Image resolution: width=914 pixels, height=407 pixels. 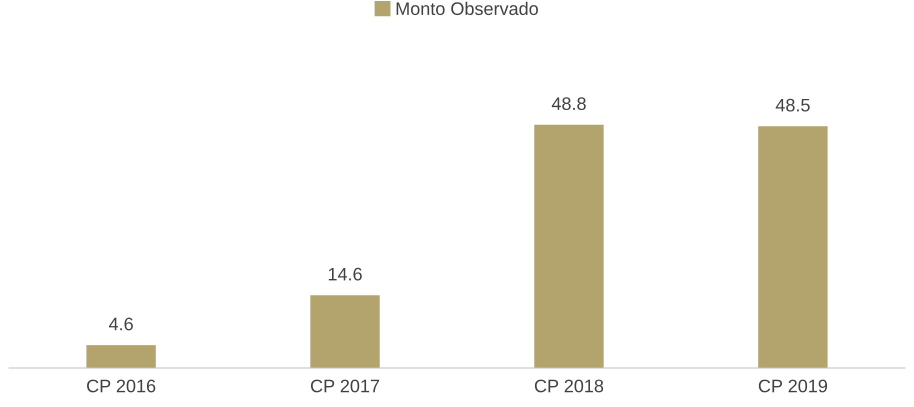 What do you see at coordinates (793, 386) in the screenshot?
I see `x-tick-label: CP 2019` at bounding box center [793, 386].